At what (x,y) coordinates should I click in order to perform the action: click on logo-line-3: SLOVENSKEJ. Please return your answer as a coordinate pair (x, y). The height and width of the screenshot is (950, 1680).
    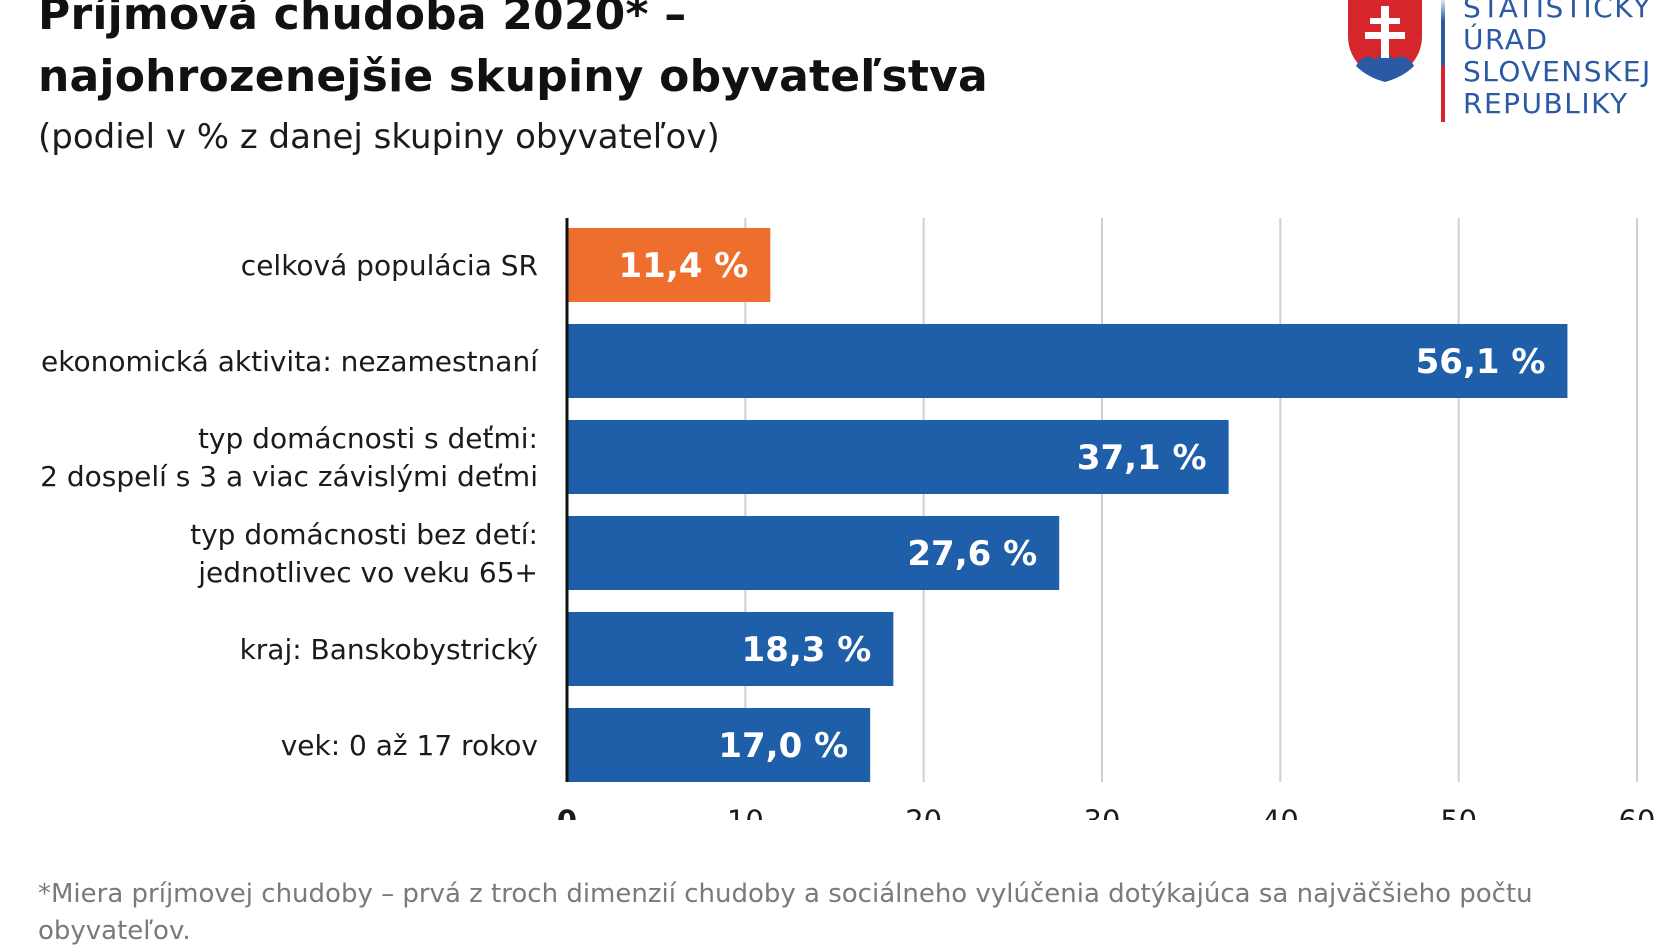
    Looking at the image, I should click on (1557, 71).